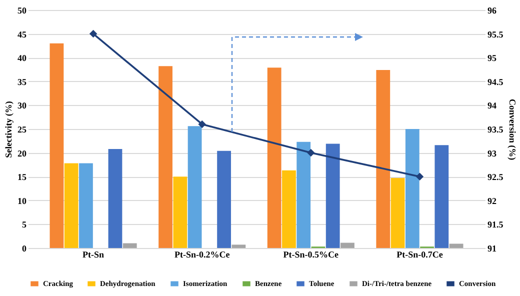  Describe the element at coordinates (492, 58) in the screenshot. I see `y2-tick-label: 95` at that location.